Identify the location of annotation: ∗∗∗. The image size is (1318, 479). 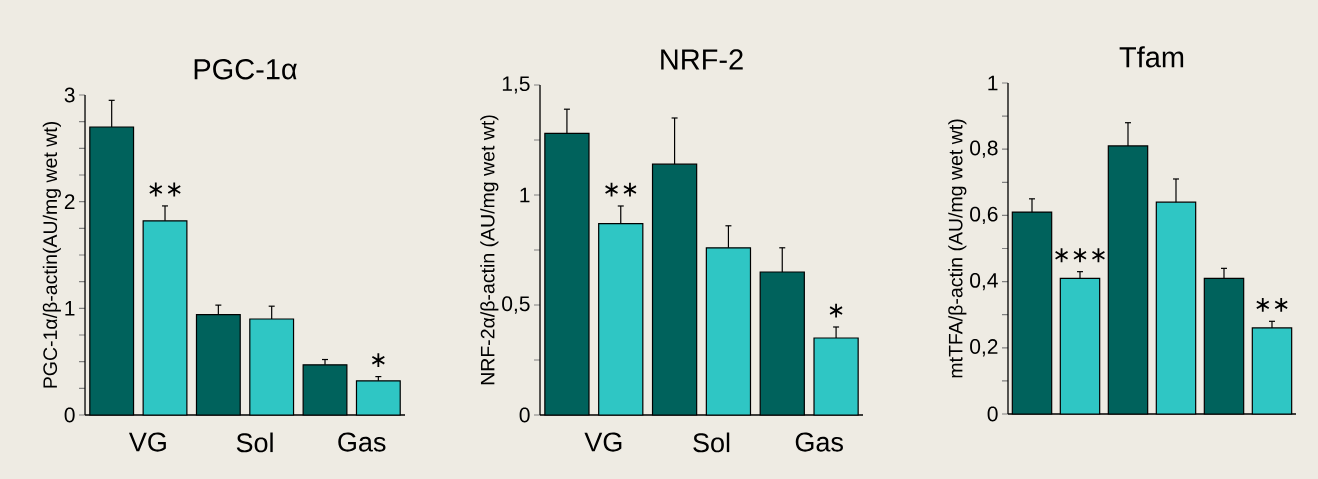
(1080, 255).